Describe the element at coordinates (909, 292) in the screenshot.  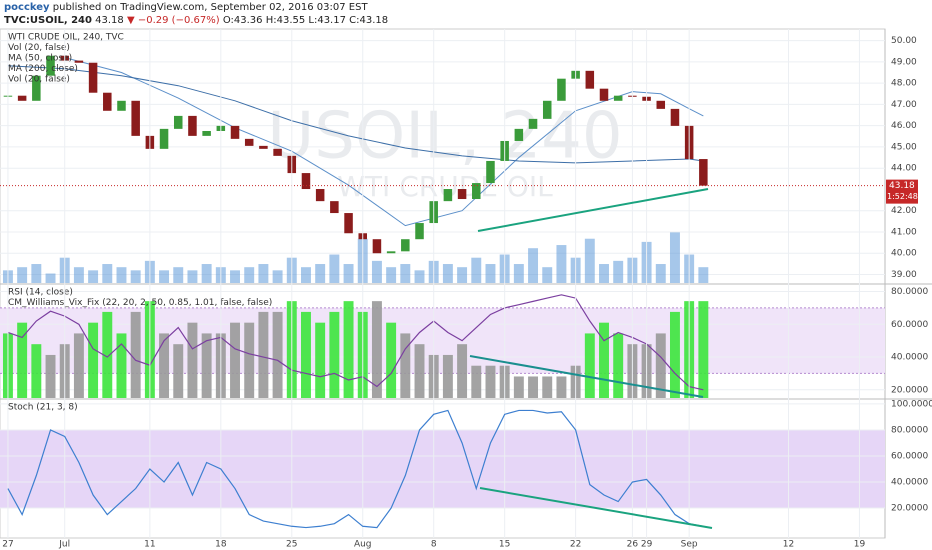
I see `y-tick-label: 80.0000` at that location.